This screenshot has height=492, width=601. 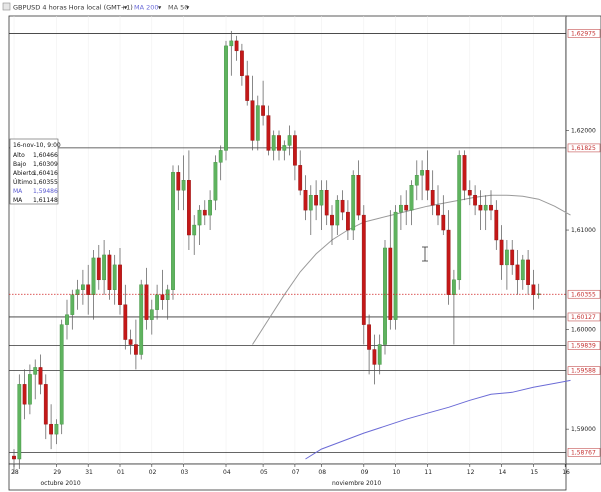 What do you see at coordinates (18, 191) in the screenshot?
I see `info-label-ma200: MA` at bounding box center [18, 191].